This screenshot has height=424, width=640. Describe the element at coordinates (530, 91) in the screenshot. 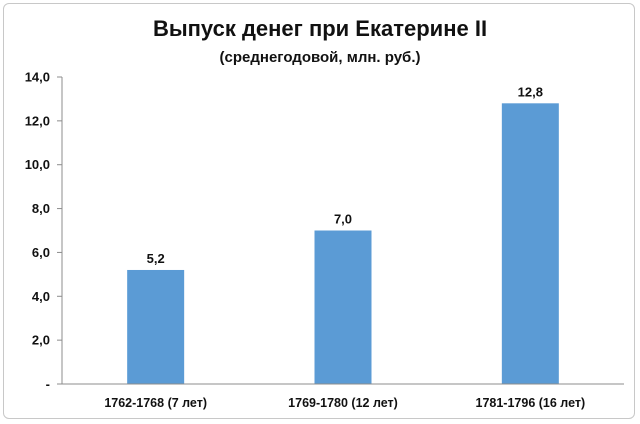

I see `data-label: 12,8` at that location.